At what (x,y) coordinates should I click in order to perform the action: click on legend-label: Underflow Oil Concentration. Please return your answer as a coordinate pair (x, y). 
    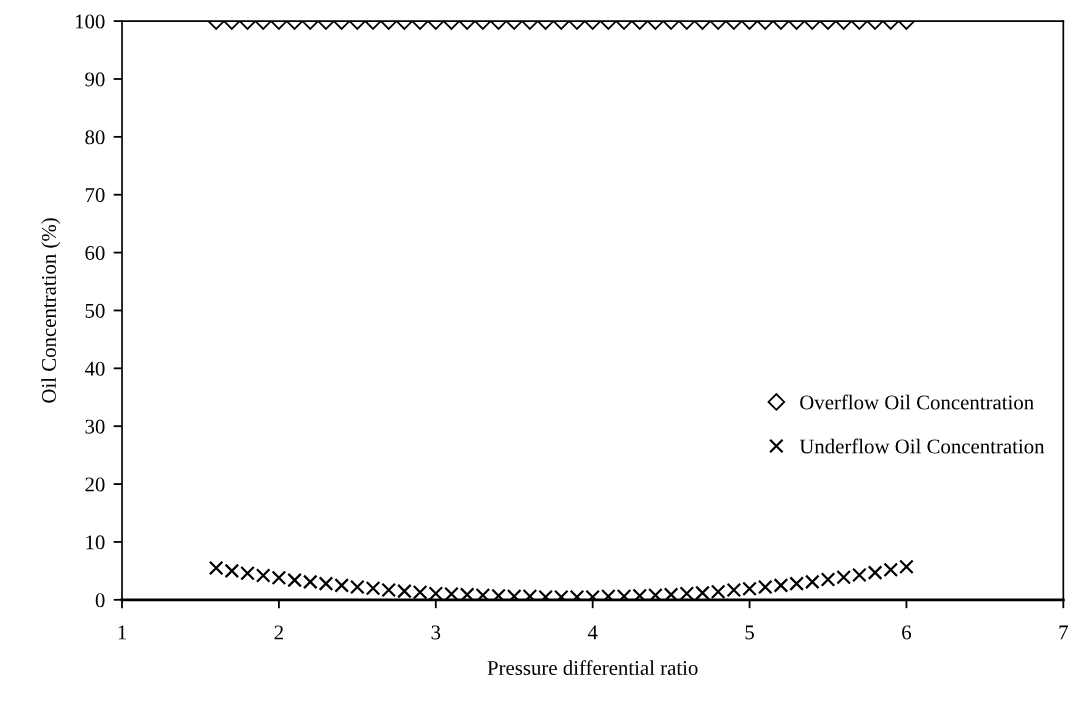
    Looking at the image, I should click on (922, 446).